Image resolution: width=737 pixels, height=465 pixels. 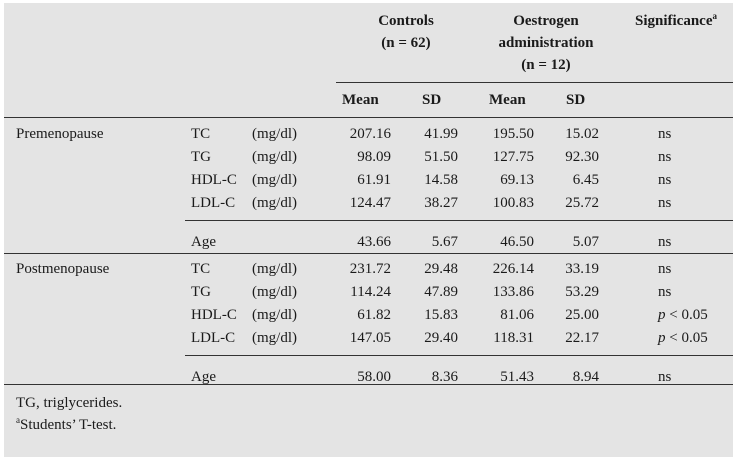 I want to click on oestrogen-sd-value: 25.72, so click(x=582, y=203).